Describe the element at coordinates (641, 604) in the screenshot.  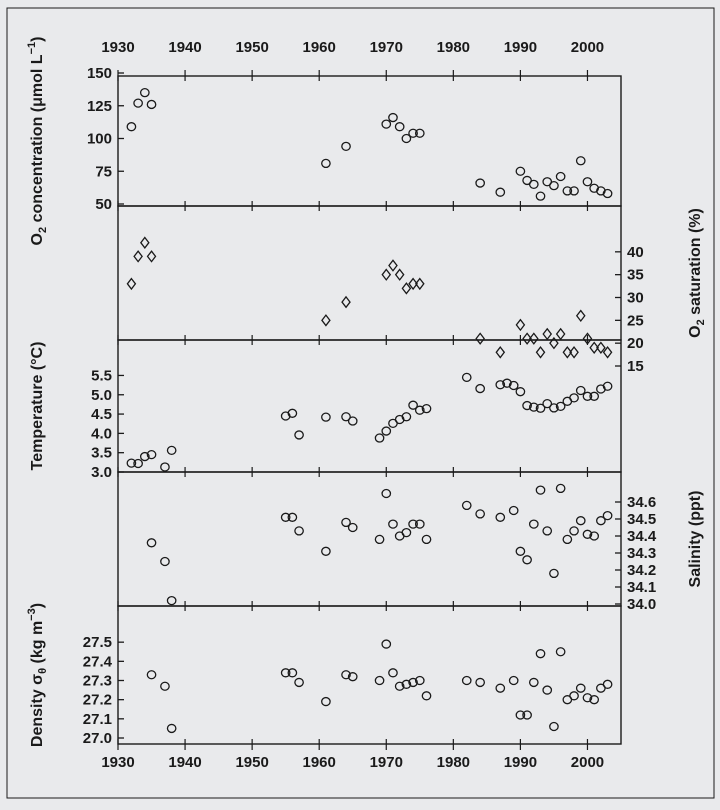
I see `y-tick-label: 34.0` at that location.